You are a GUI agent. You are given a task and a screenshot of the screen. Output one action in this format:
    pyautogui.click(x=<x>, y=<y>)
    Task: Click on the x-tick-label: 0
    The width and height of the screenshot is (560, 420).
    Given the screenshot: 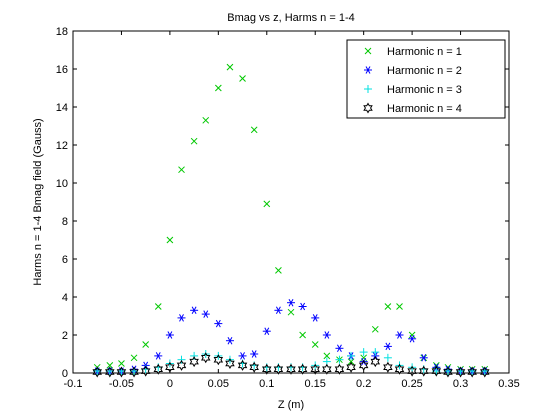 What is the action you would take?
    pyautogui.click(x=170, y=384)
    